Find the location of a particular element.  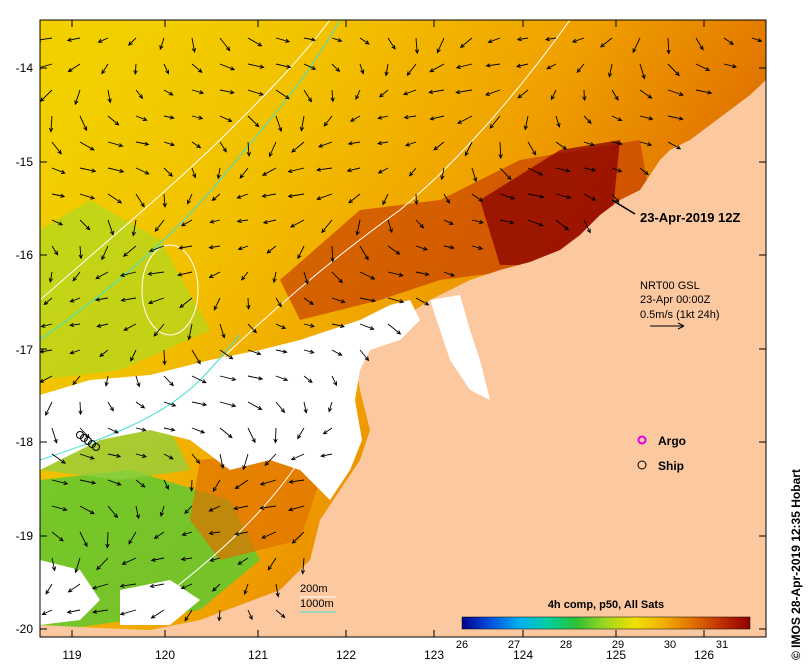

lon-label: 122 is located at coordinates (346, 655).